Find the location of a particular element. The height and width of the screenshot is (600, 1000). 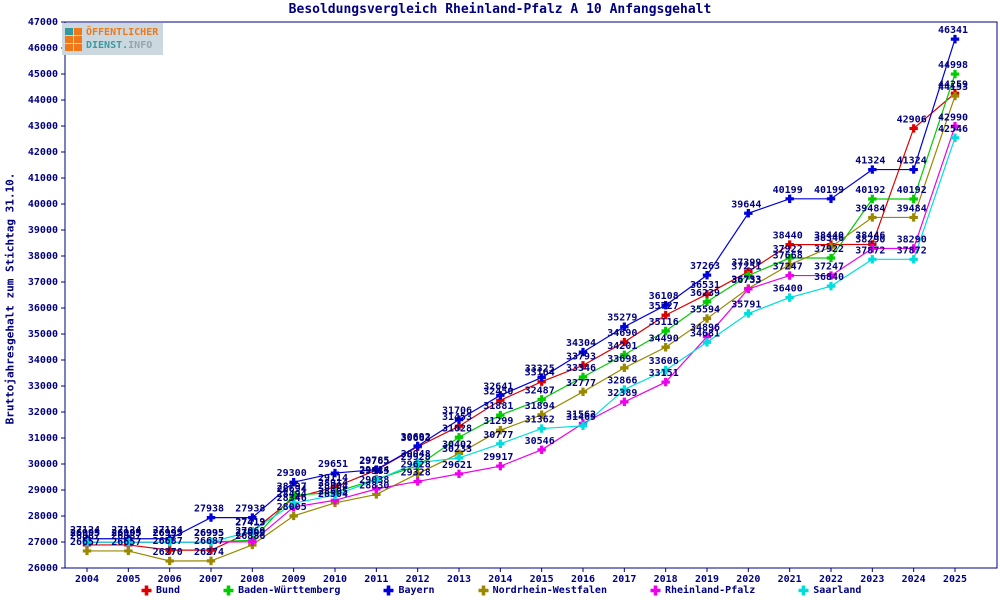

data-point-baden-w-rttemberg-2019 is located at coordinates (707, 301).